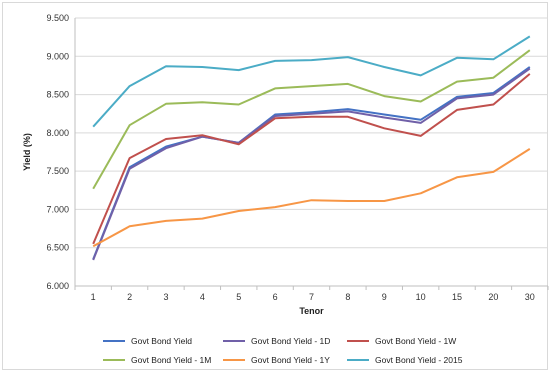 The height and width of the screenshot is (374, 552). I want to click on legend-label: Govt Bond Yield - 1M, so click(171, 360).